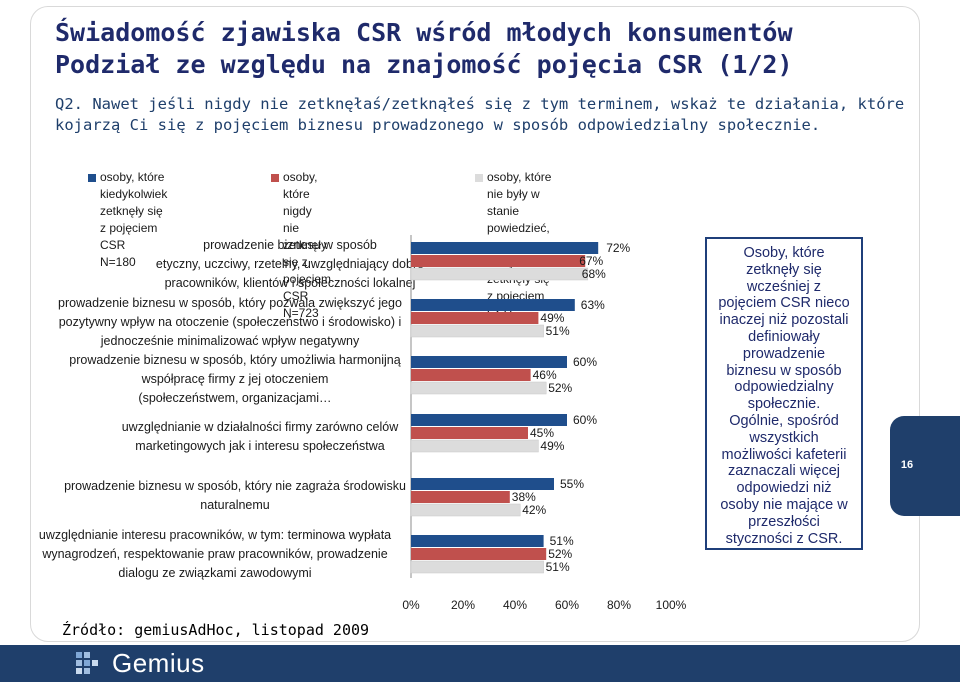 The width and height of the screenshot is (960, 682). I want to click on data-label: 42%, so click(534, 510).